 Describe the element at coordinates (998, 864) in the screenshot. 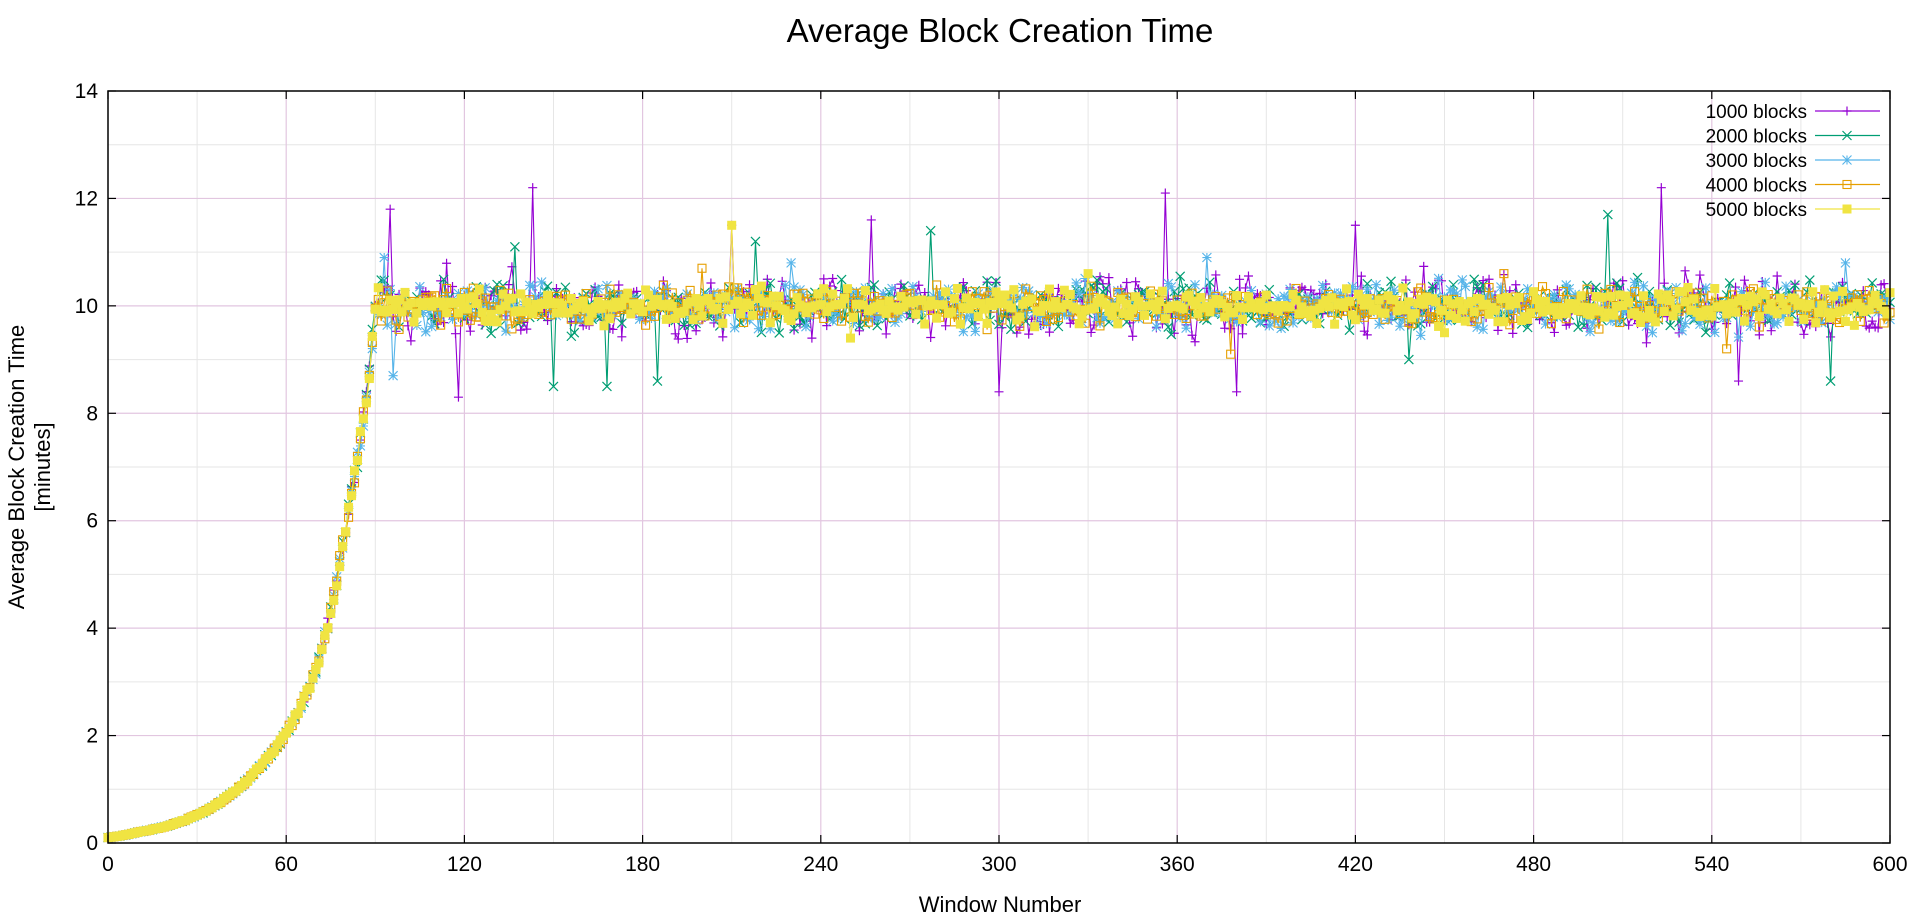

I see `x-tick-label: 300` at that location.